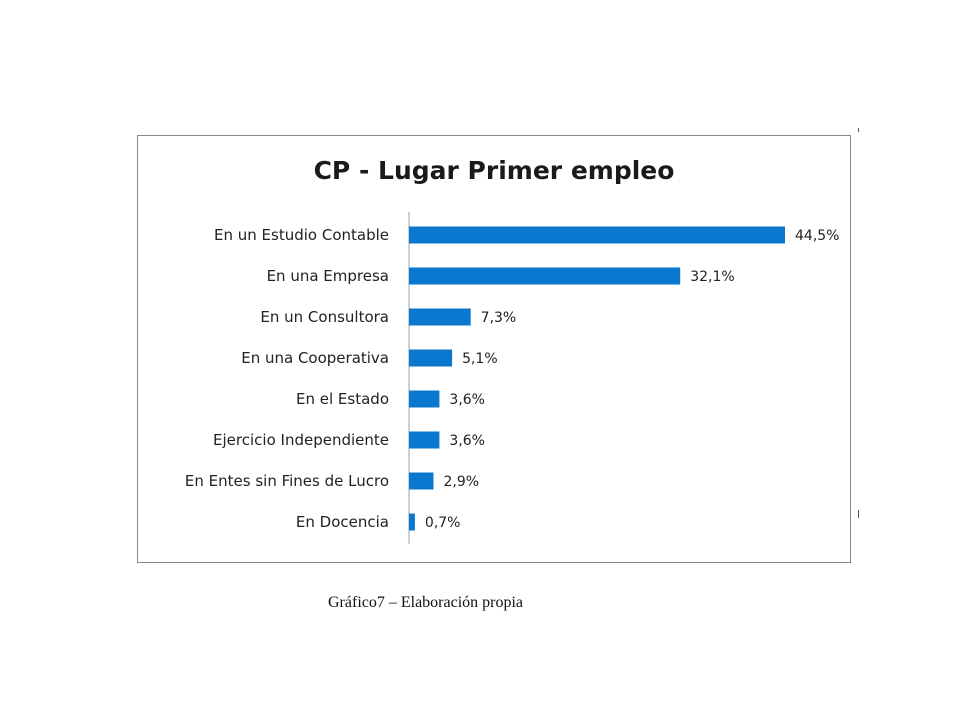  Describe the element at coordinates (443, 523) in the screenshot. I see `value-label: 0,7%` at that location.